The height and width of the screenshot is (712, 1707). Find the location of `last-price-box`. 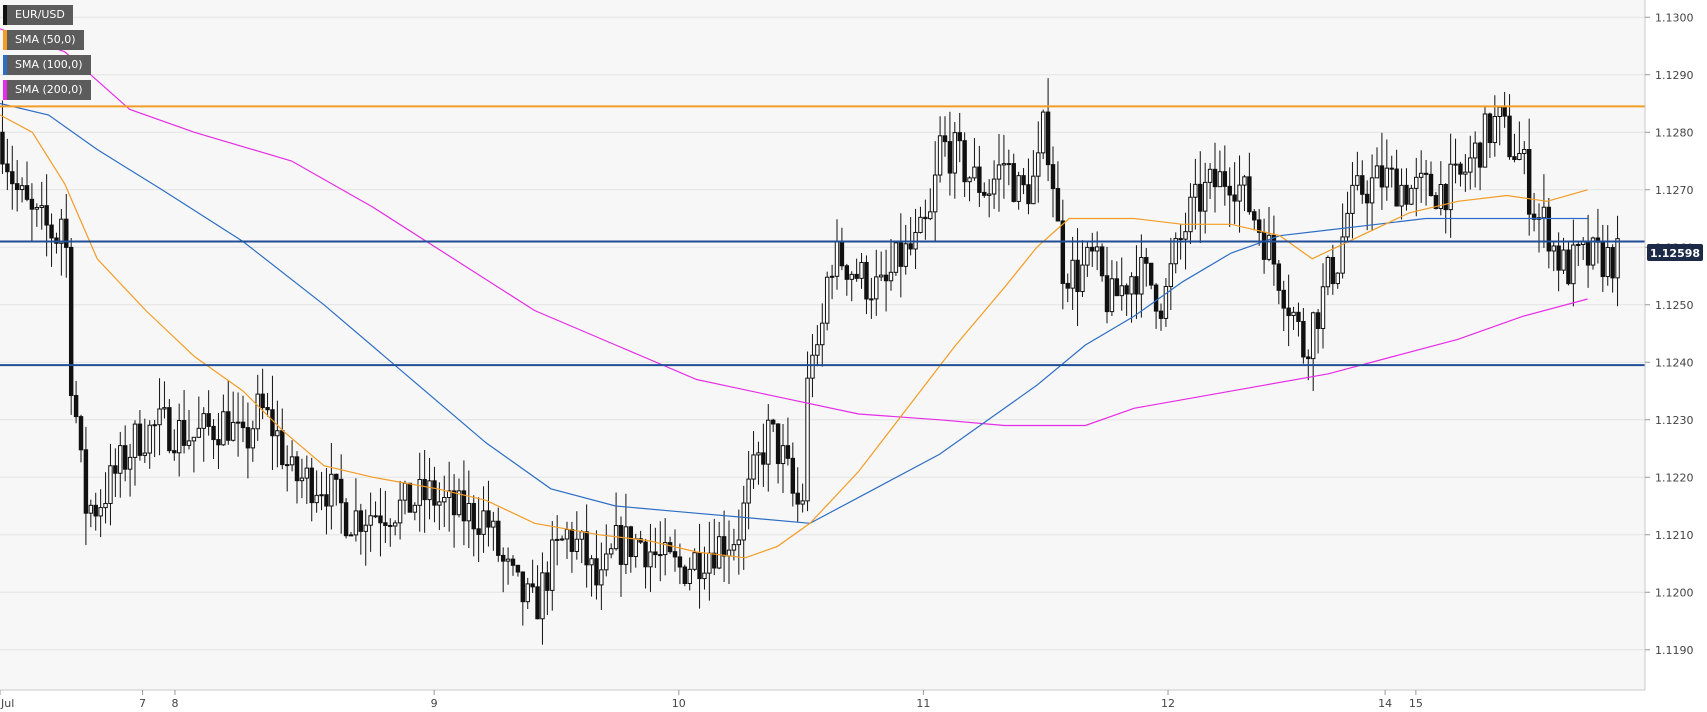

last-price-box is located at coordinates (1675, 252).